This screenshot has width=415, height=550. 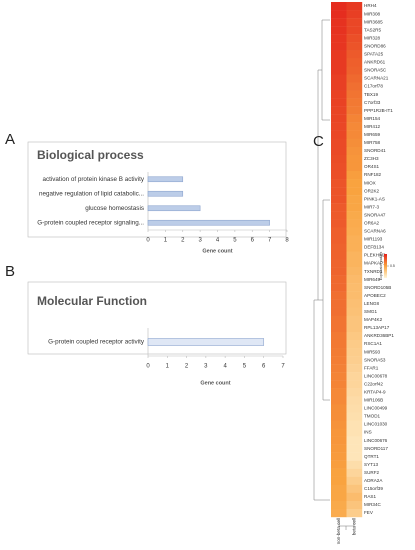 I want to click on row-label: SPATA25, so click(x=374, y=54).